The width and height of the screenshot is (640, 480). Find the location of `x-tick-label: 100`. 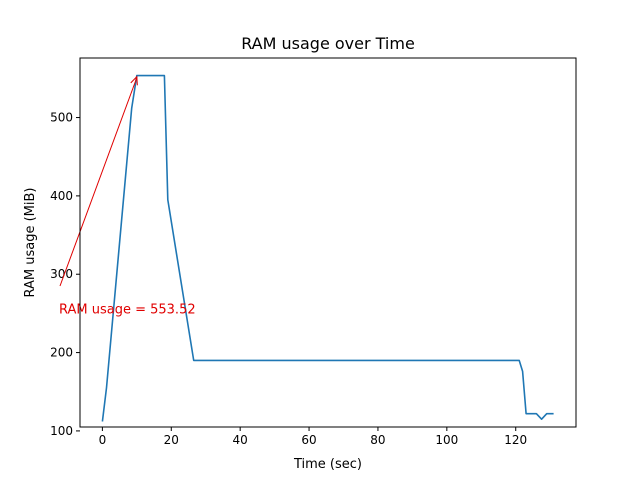

x-tick-label: 100 is located at coordinates (446, 440).